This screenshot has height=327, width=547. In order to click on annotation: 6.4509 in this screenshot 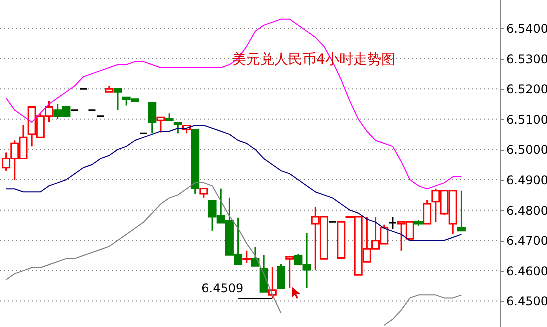, I will do `click(223, 289)`.